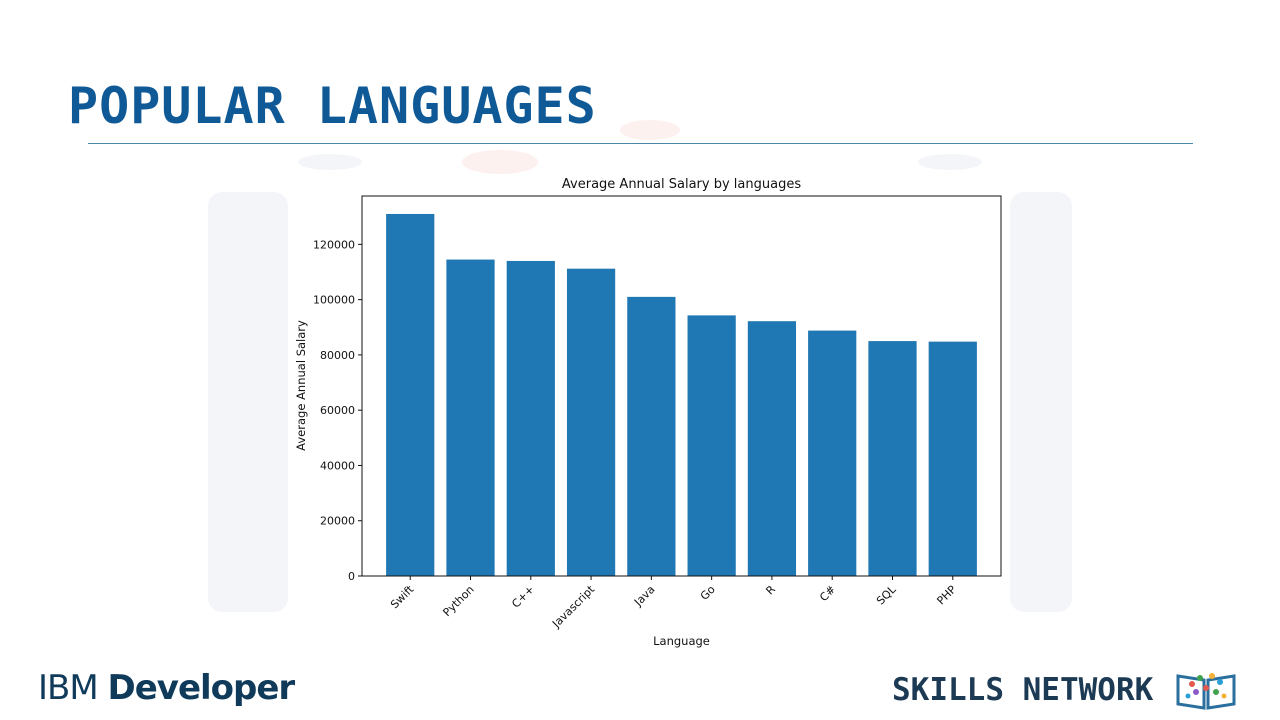  I want to click on y-axis-ticks: 0 20000 40000 60000 80000 100000 120000, so click(337, 410).